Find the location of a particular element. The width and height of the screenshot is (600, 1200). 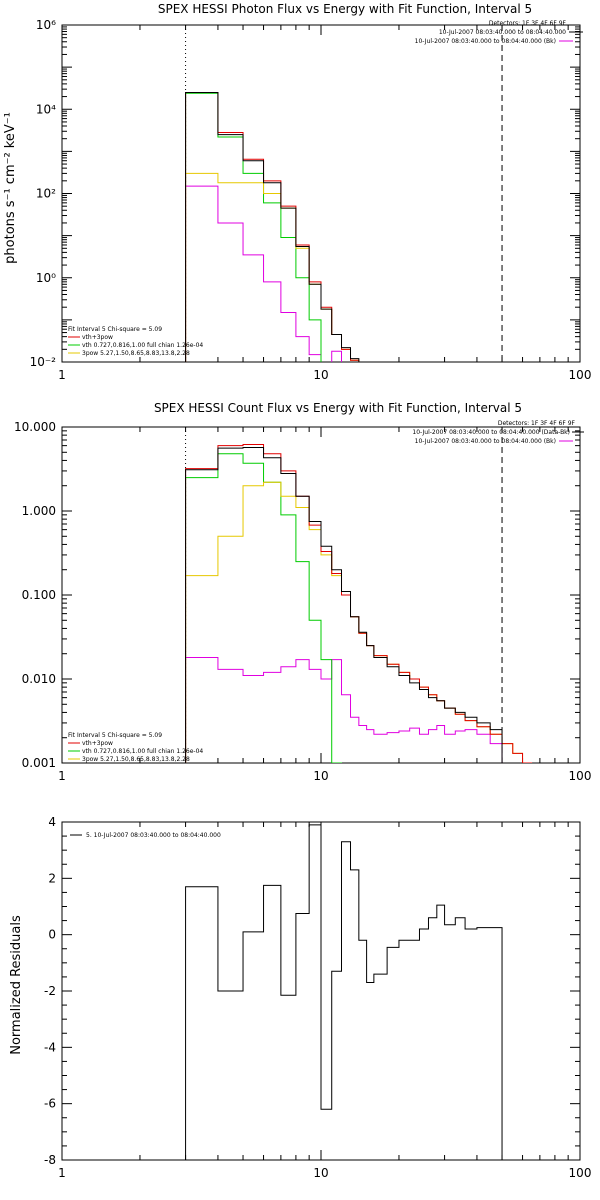

residuals-ylabel: Normalized Residuals is located at coordinates (16, 985).